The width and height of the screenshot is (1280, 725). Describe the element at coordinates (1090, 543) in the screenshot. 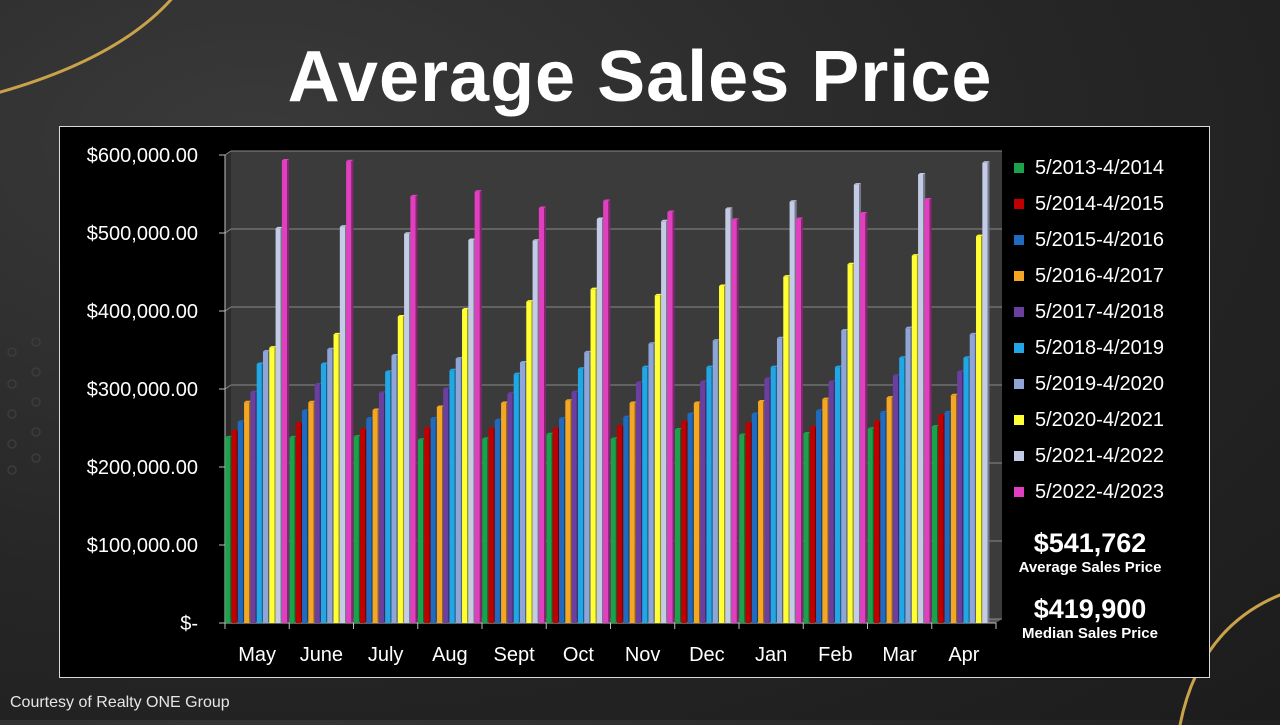

I see `average-price-value: $541,762` at that location.